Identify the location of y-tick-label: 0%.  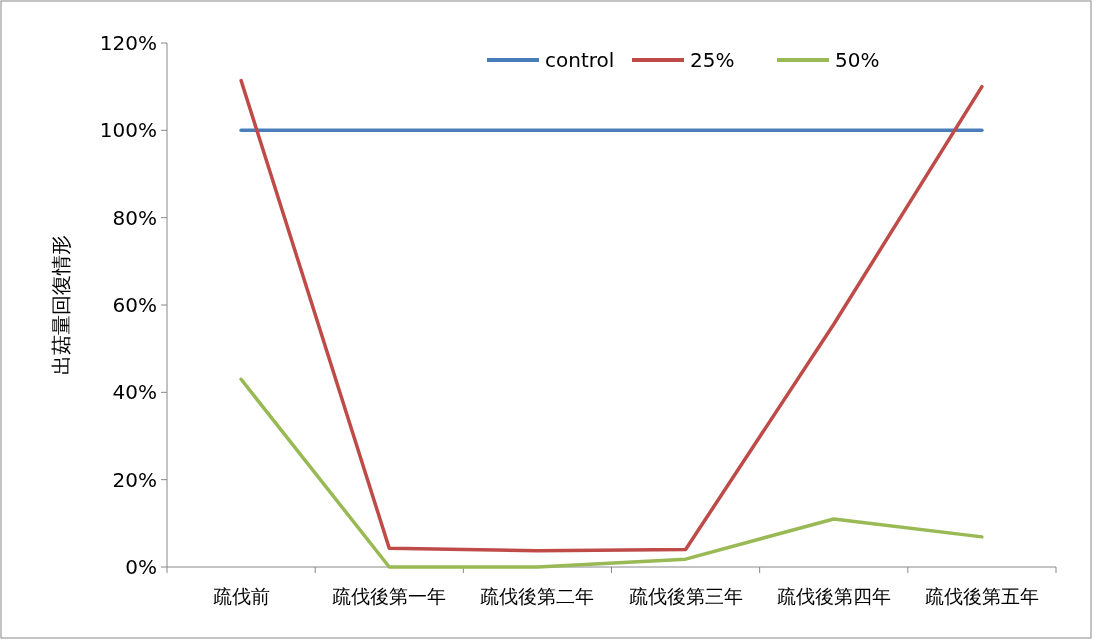
(141, 567).